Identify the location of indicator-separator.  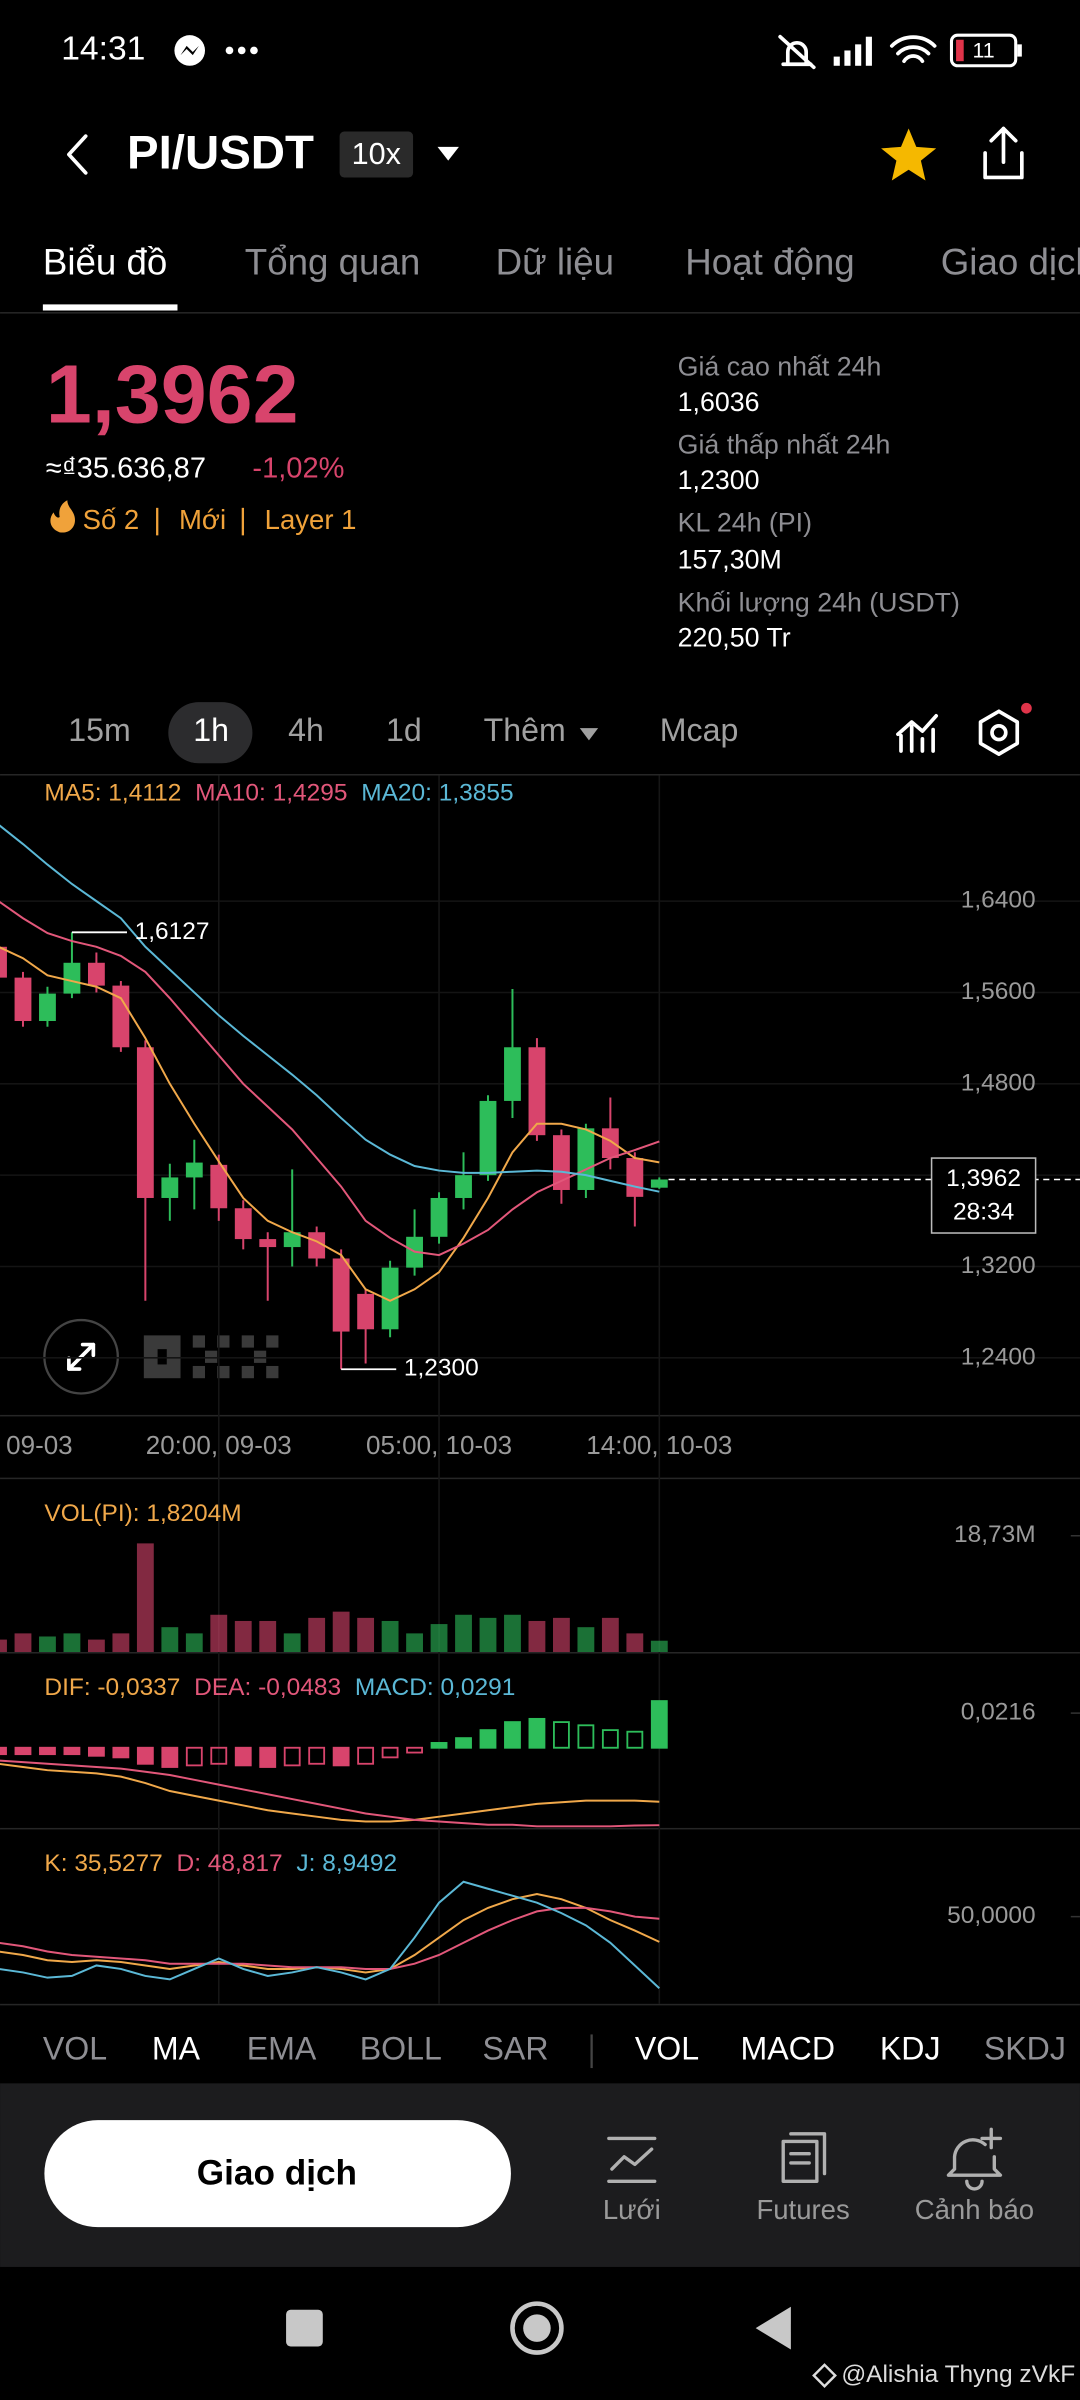
(591, 2051).